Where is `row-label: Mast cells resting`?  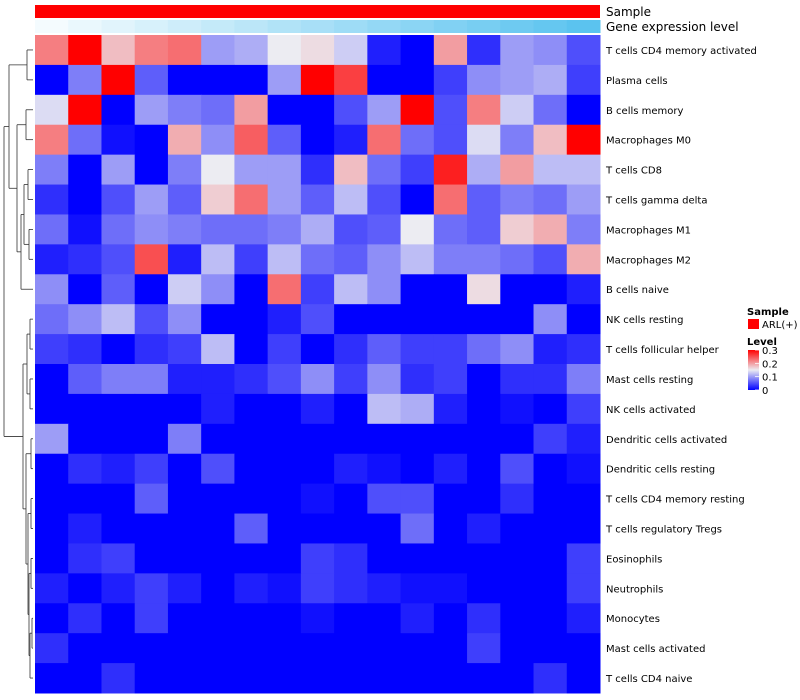
row-label: Mast cells resting is located at coordinates (649, 380).